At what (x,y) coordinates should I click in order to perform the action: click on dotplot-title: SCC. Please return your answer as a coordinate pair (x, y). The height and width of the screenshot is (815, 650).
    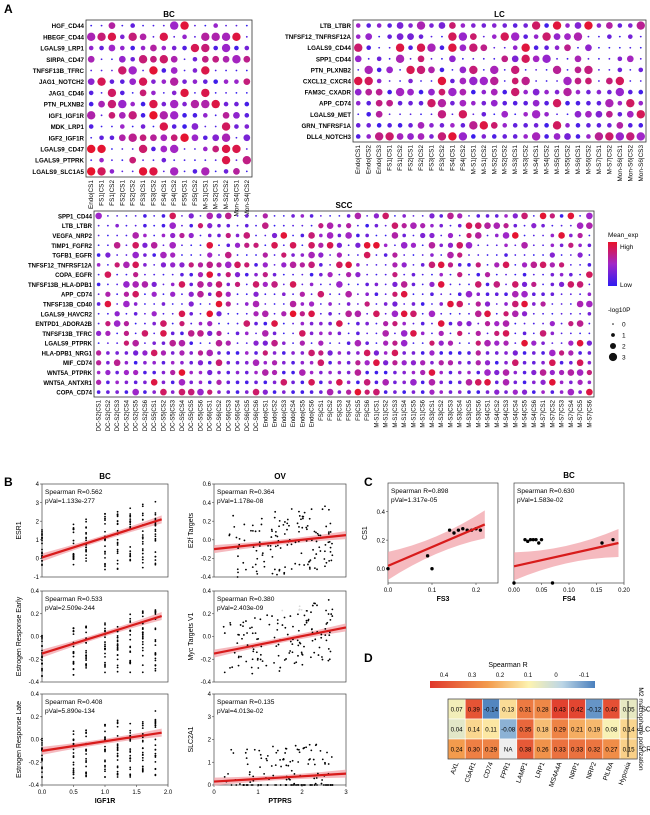
    Looking at the image, I should click on (344, 205).